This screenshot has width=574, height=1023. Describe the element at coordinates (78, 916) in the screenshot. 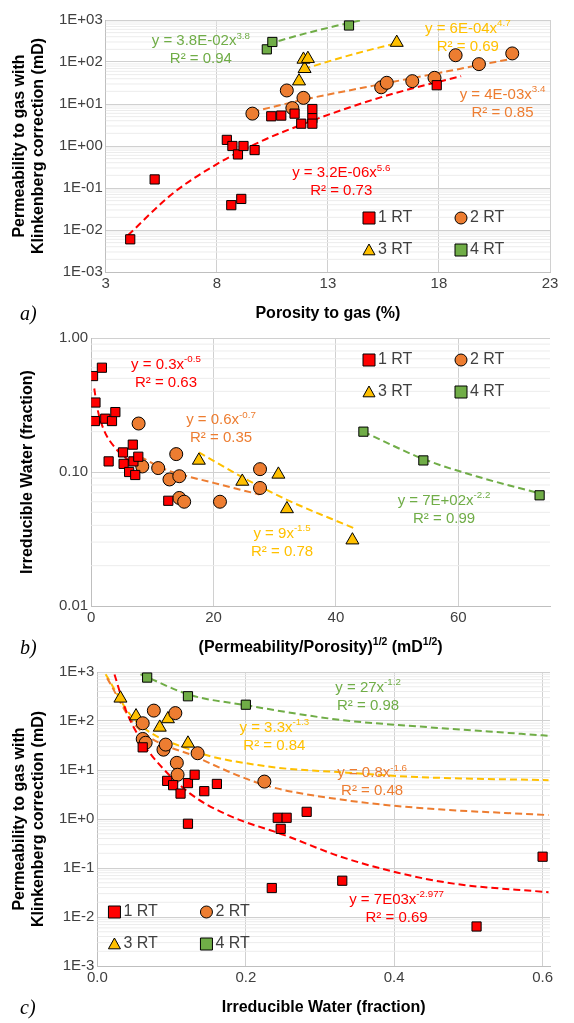

I see `y-tick-label: 1E-2` at that location.